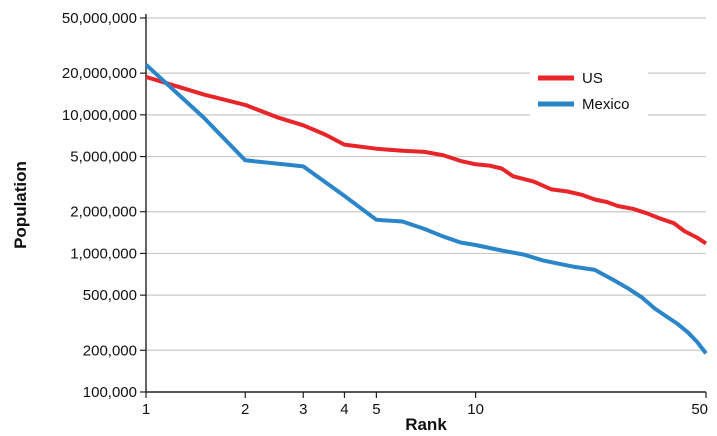  I want to click on y-tick-label: 50,000,000, so click(99, 18).